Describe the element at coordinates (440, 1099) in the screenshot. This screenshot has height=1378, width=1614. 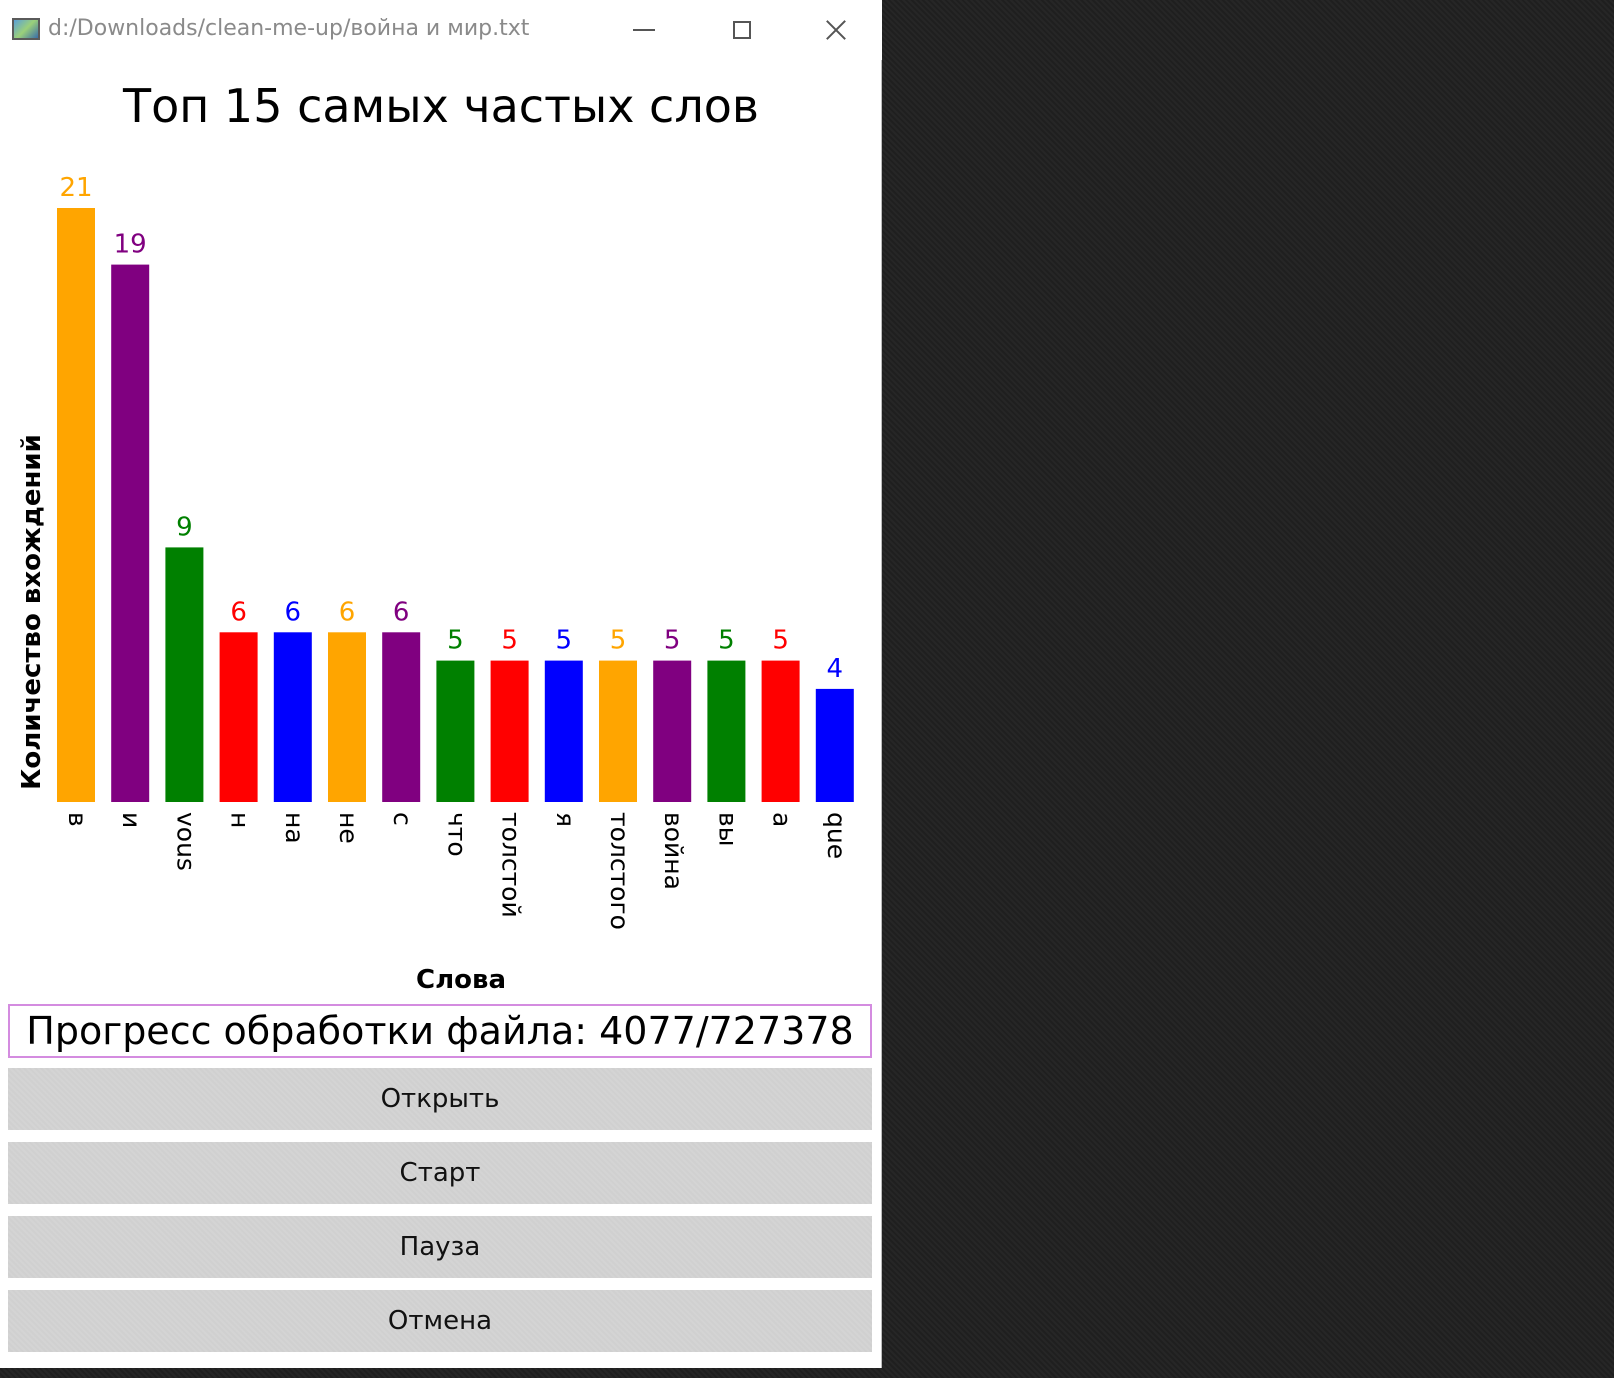
I see `open-button: Открыть` at that location.